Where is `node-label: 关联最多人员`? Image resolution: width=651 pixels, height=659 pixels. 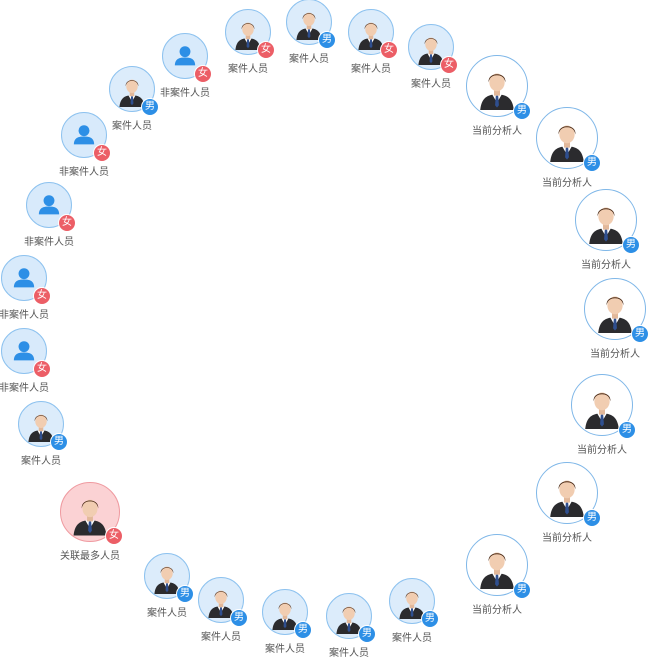
node-label: 关联最多人员 is located at coordinates (90, 556).